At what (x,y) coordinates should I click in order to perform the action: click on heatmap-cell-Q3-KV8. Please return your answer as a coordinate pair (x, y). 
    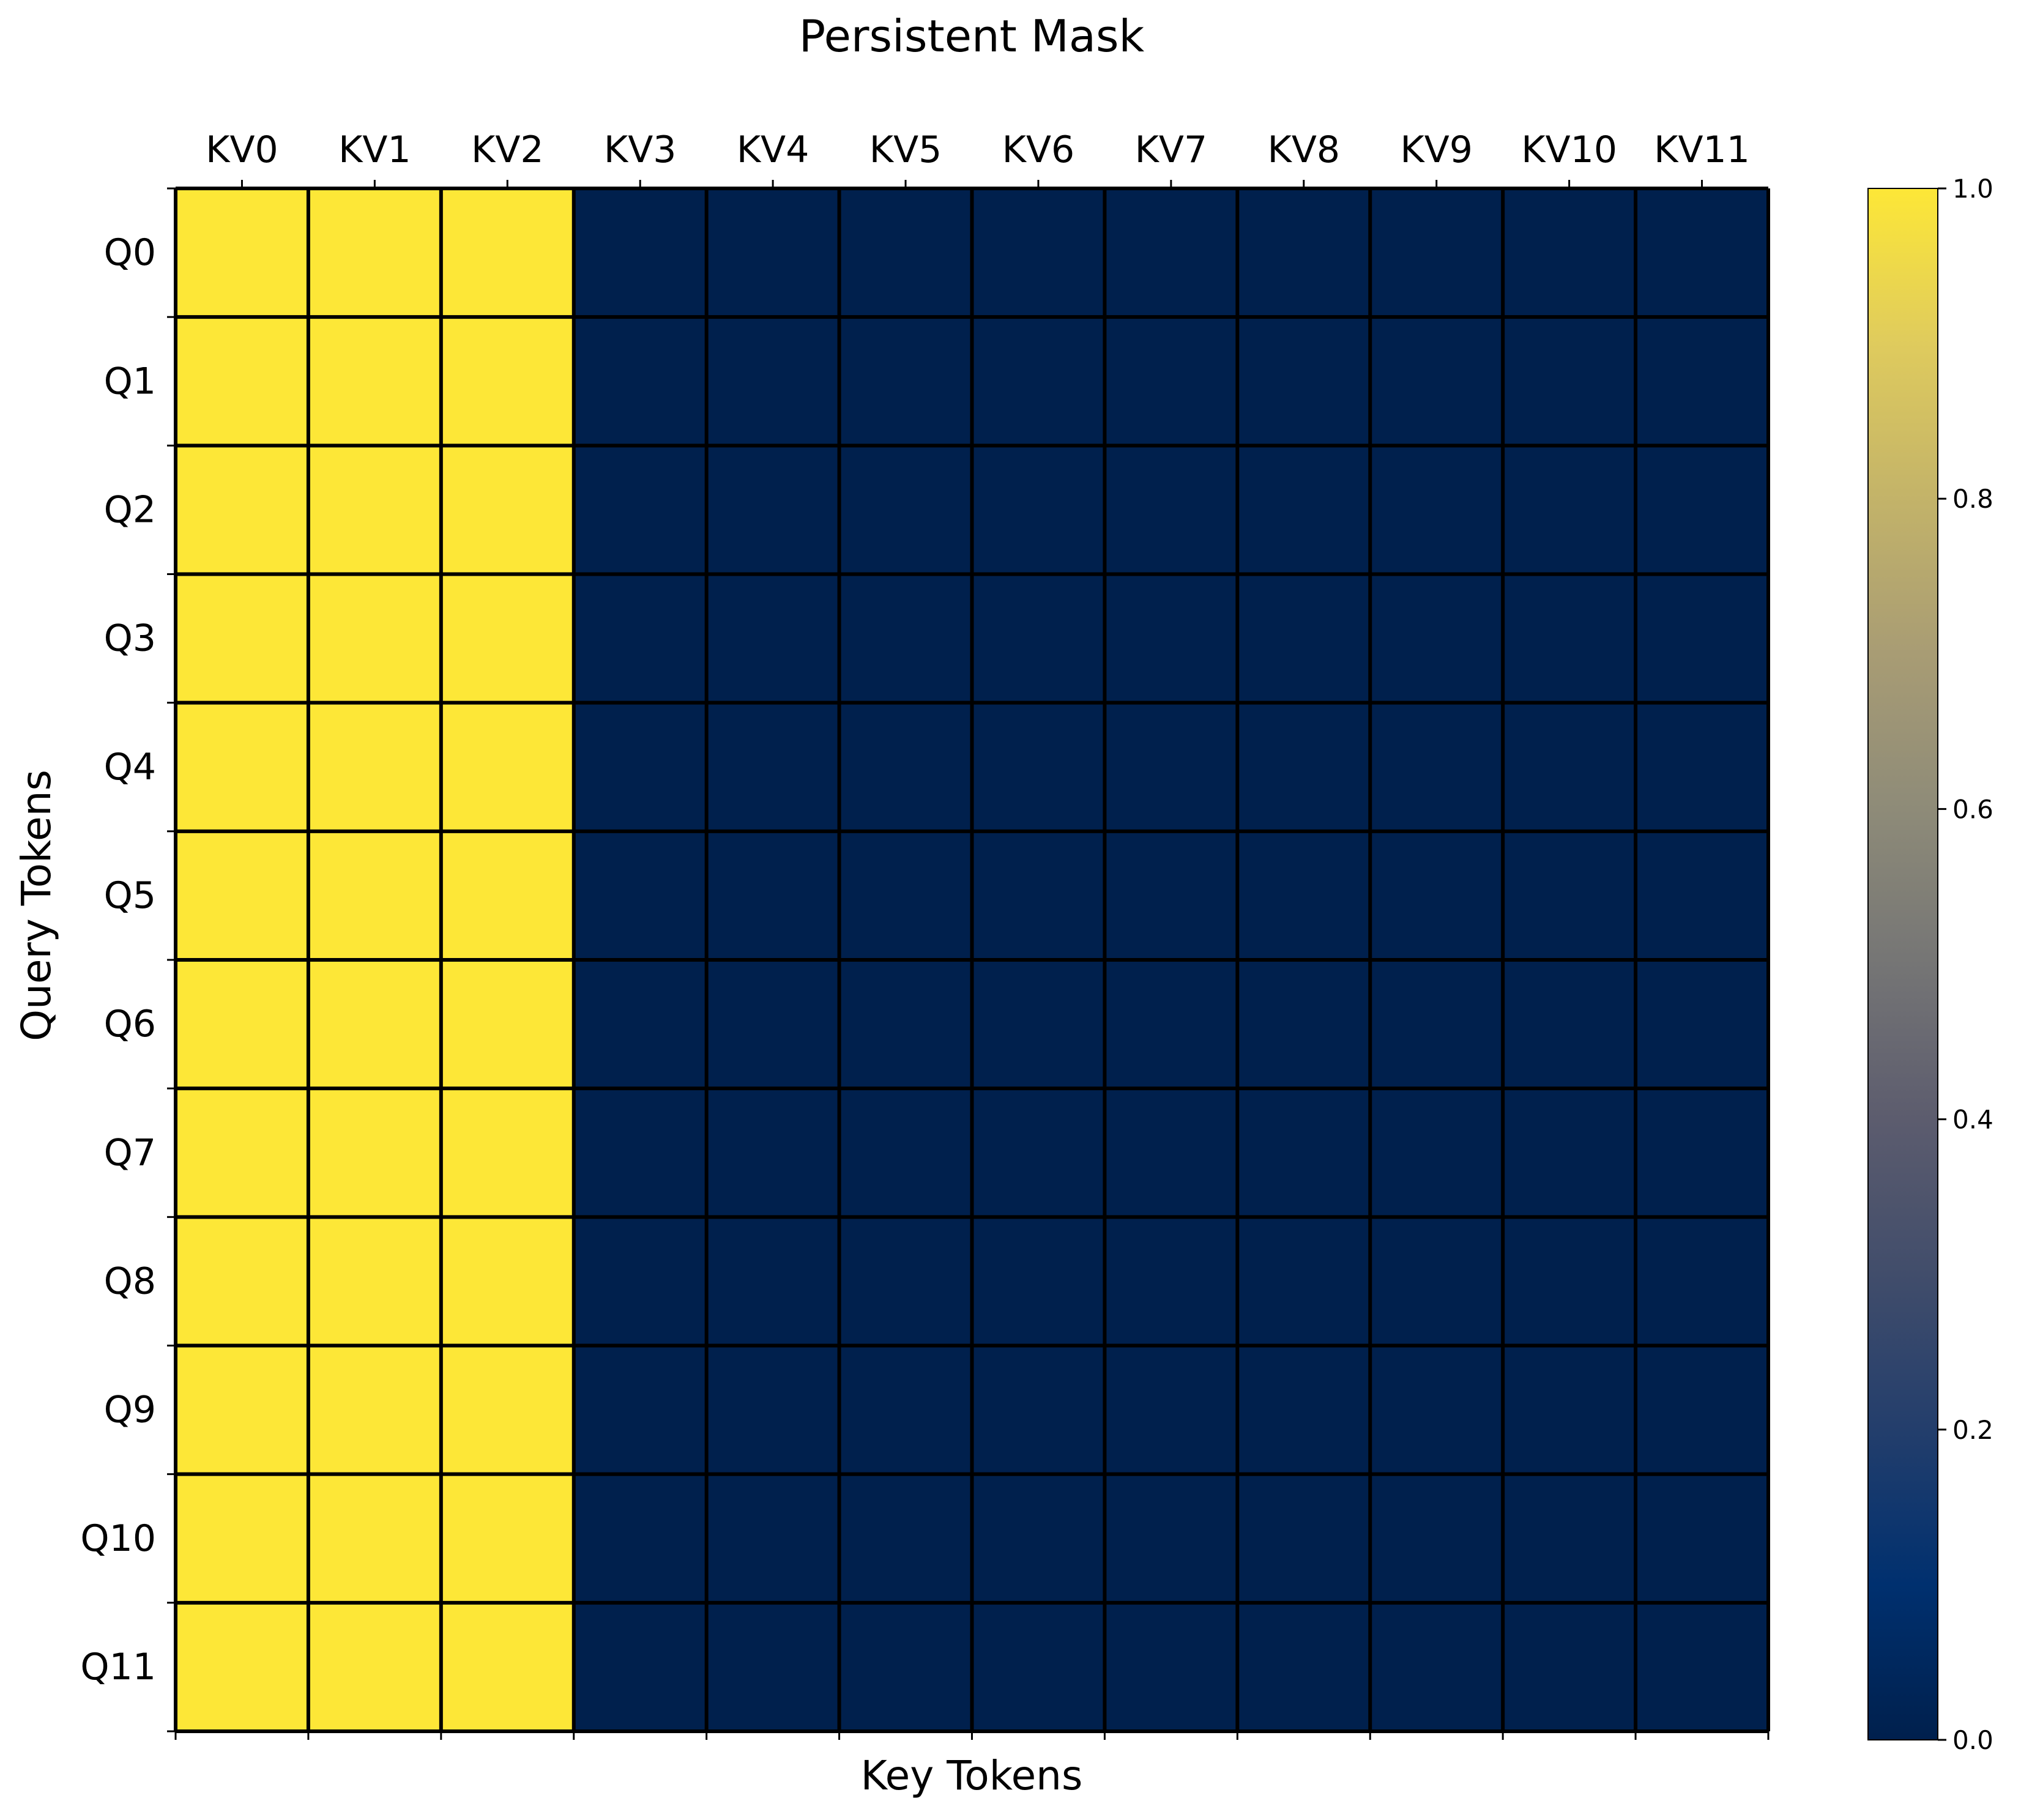
    Looking at the image, I should click on (1304, 639).